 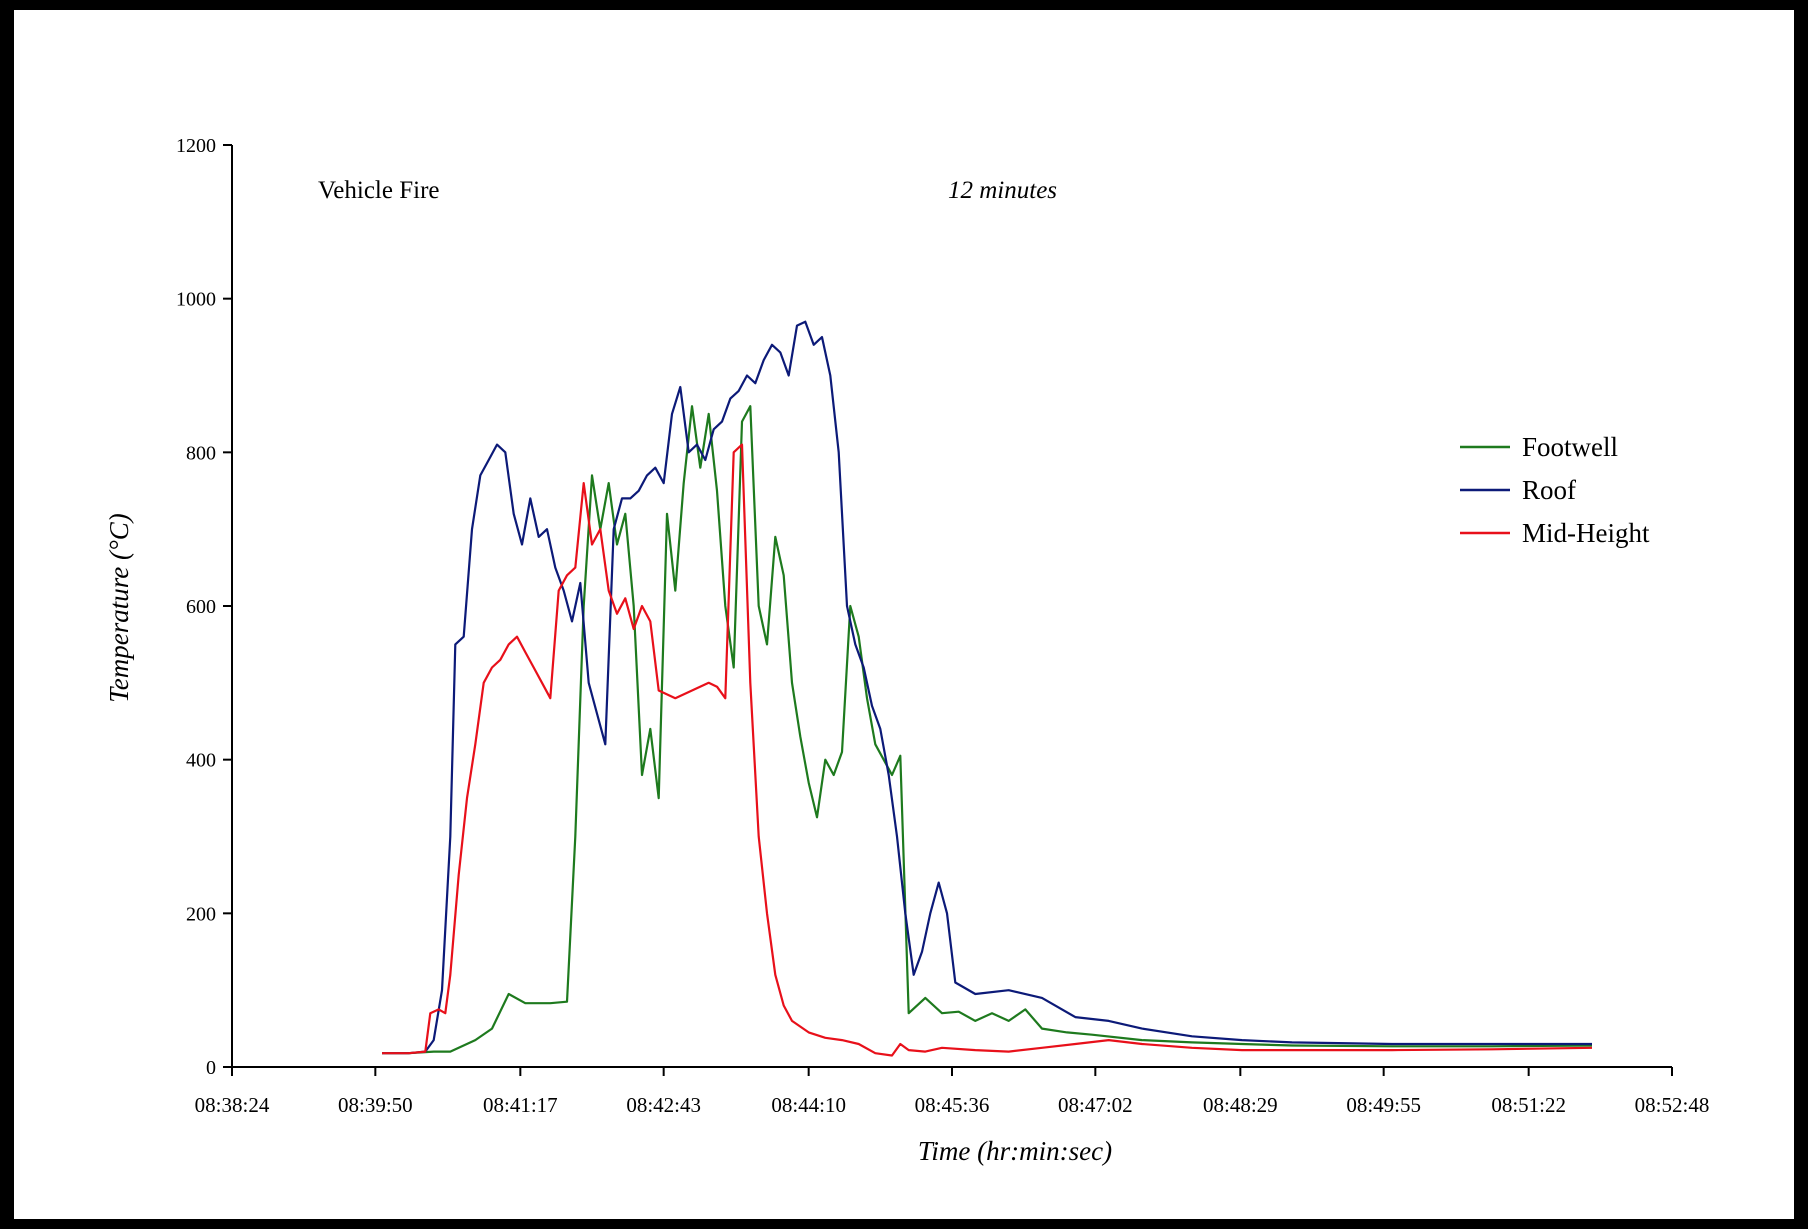 What do you see at coordinates (663, 1105) in the screenshot?
I see `x-tick-label: 08:42:43` at bounding box center [663, 1105].